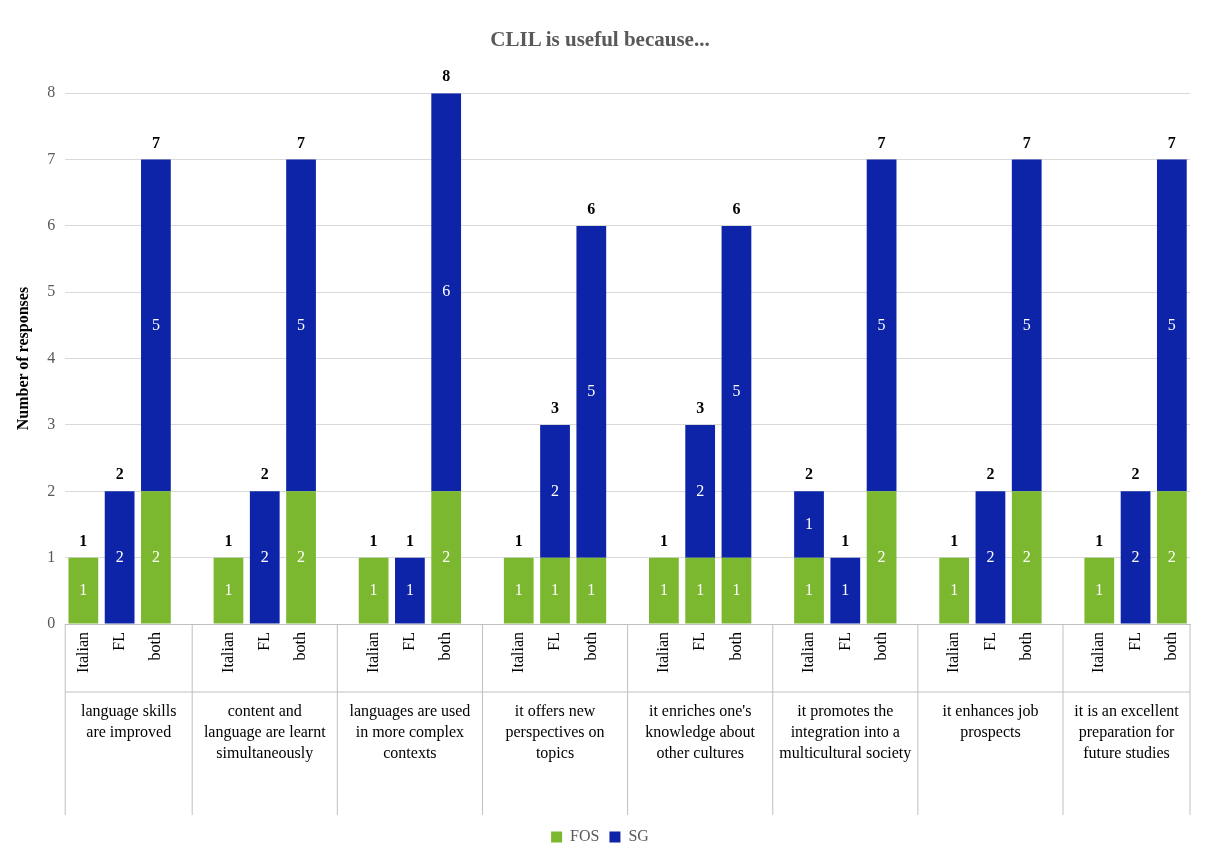  What do you see at coordinates (410, 732) in the screenshot?
I see `text: languages are used in more complex contexts` at bounding box center [410, 732].